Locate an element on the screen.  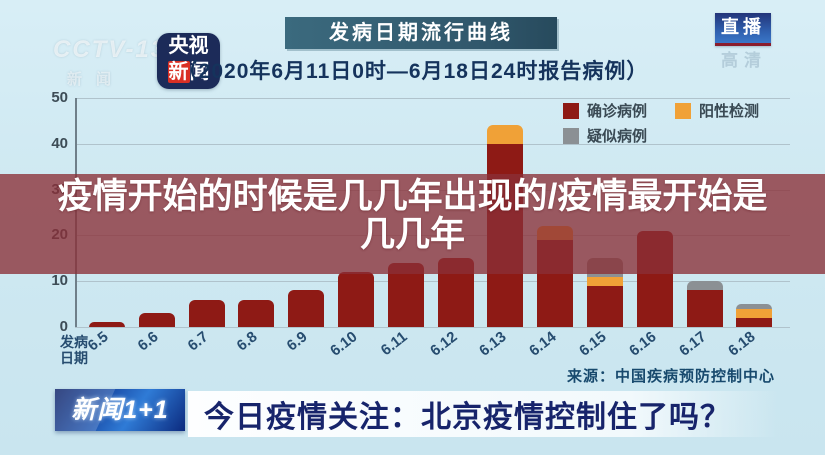
gridline-y0 is located at coordinates (432, 327).